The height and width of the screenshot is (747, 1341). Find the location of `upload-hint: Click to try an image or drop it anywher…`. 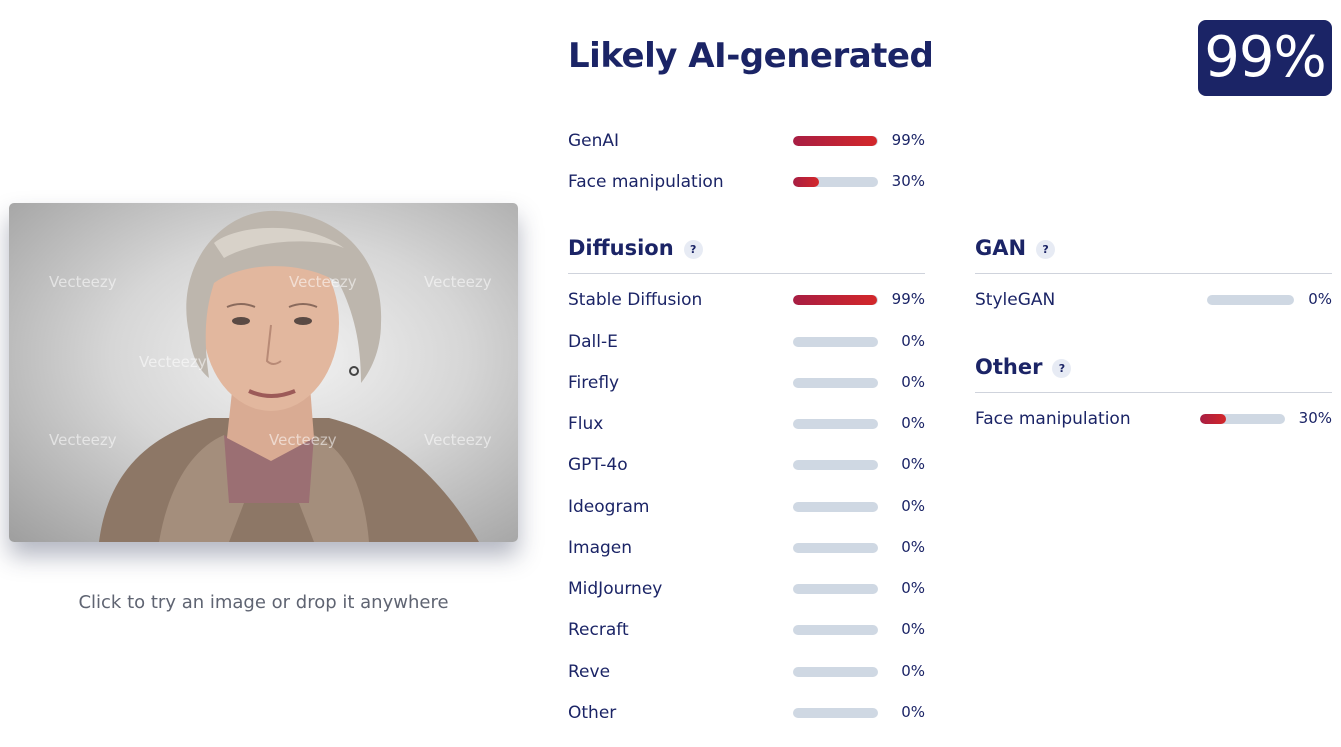

upload-hint: Click to try an image or drop it anywher… is located at coordinates (263, 602).